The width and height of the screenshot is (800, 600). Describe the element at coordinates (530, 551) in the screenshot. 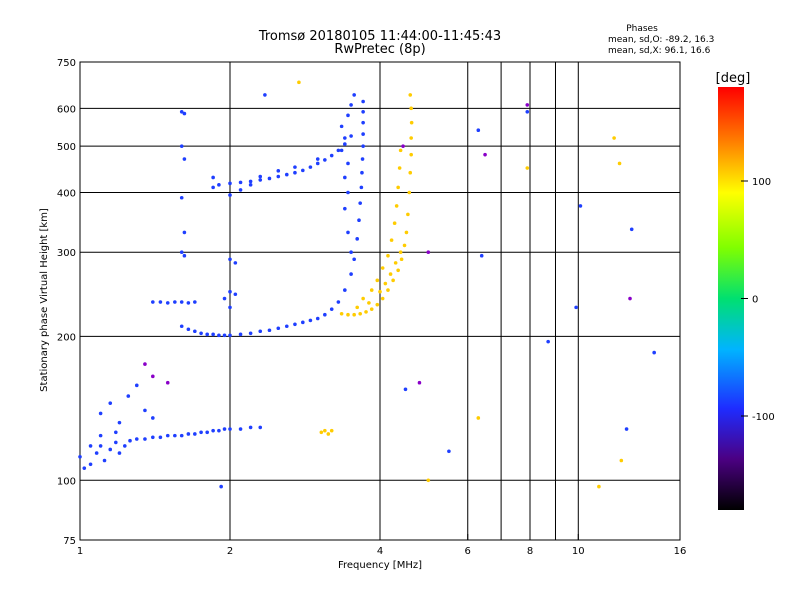

I see `x-tick-label: 8` at that location.